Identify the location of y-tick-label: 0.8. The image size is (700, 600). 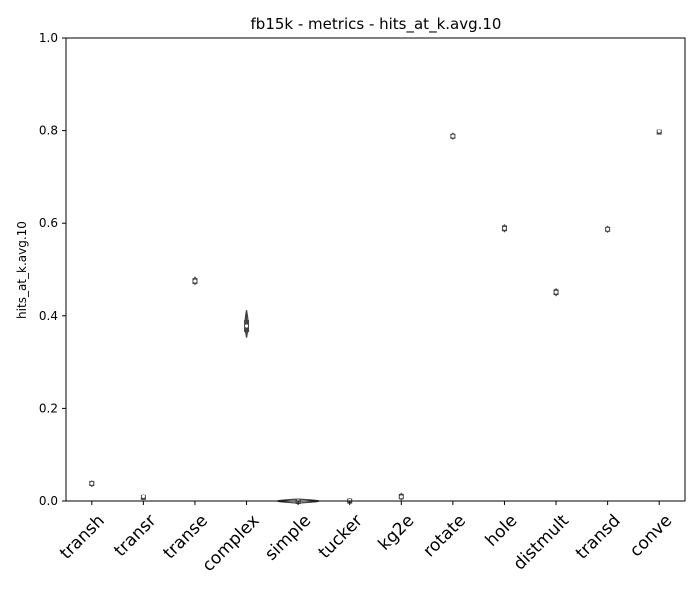
(48, 131).